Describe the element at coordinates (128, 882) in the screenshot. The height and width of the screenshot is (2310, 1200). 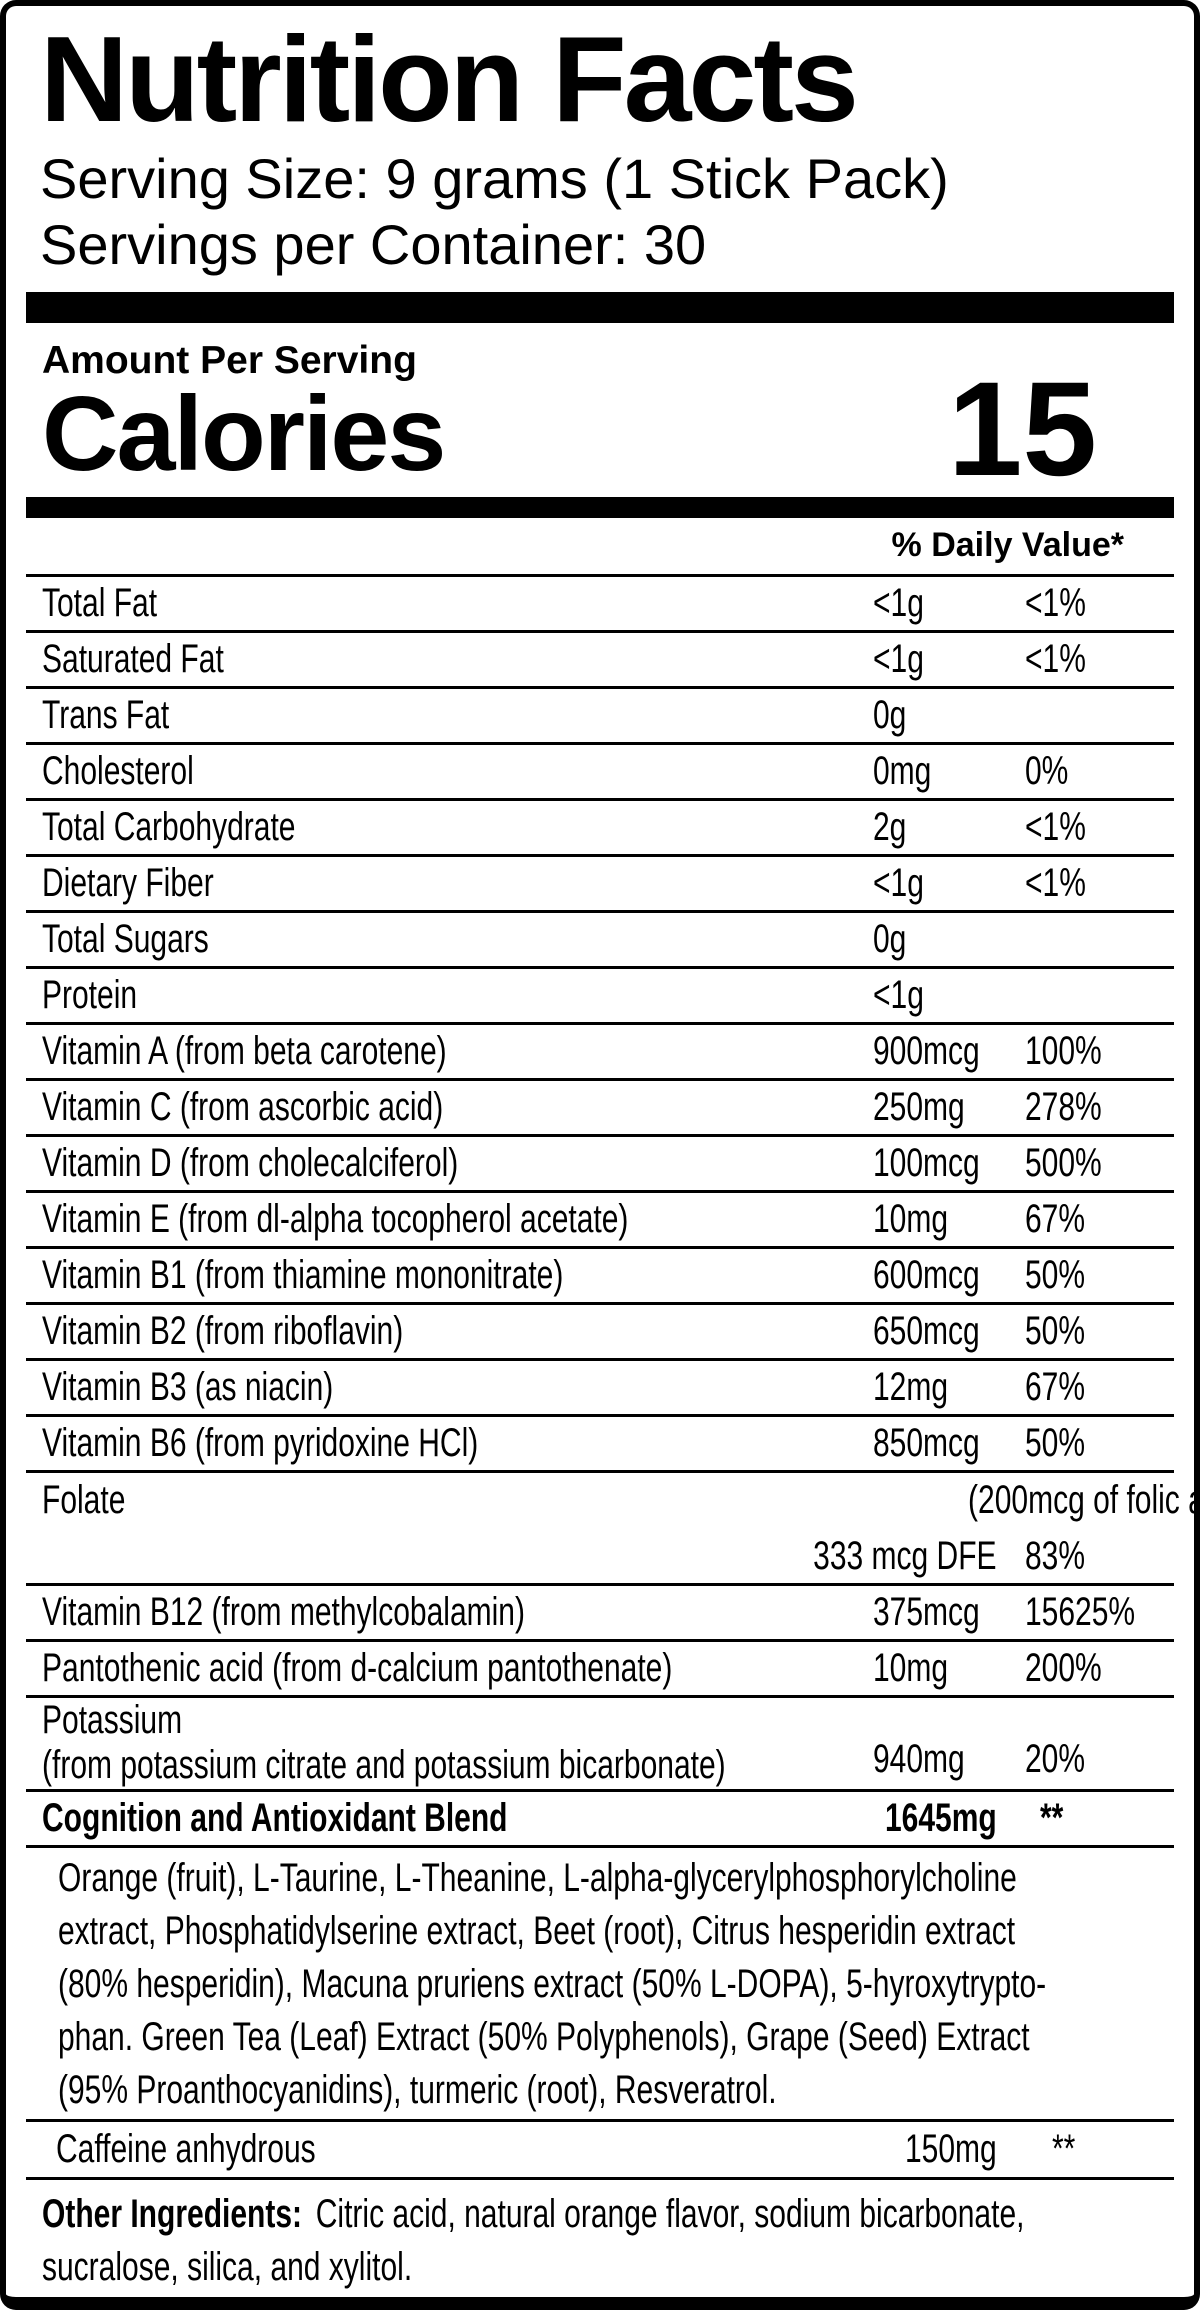
I see `nutrient-label: Dietary Fiber` at that location.